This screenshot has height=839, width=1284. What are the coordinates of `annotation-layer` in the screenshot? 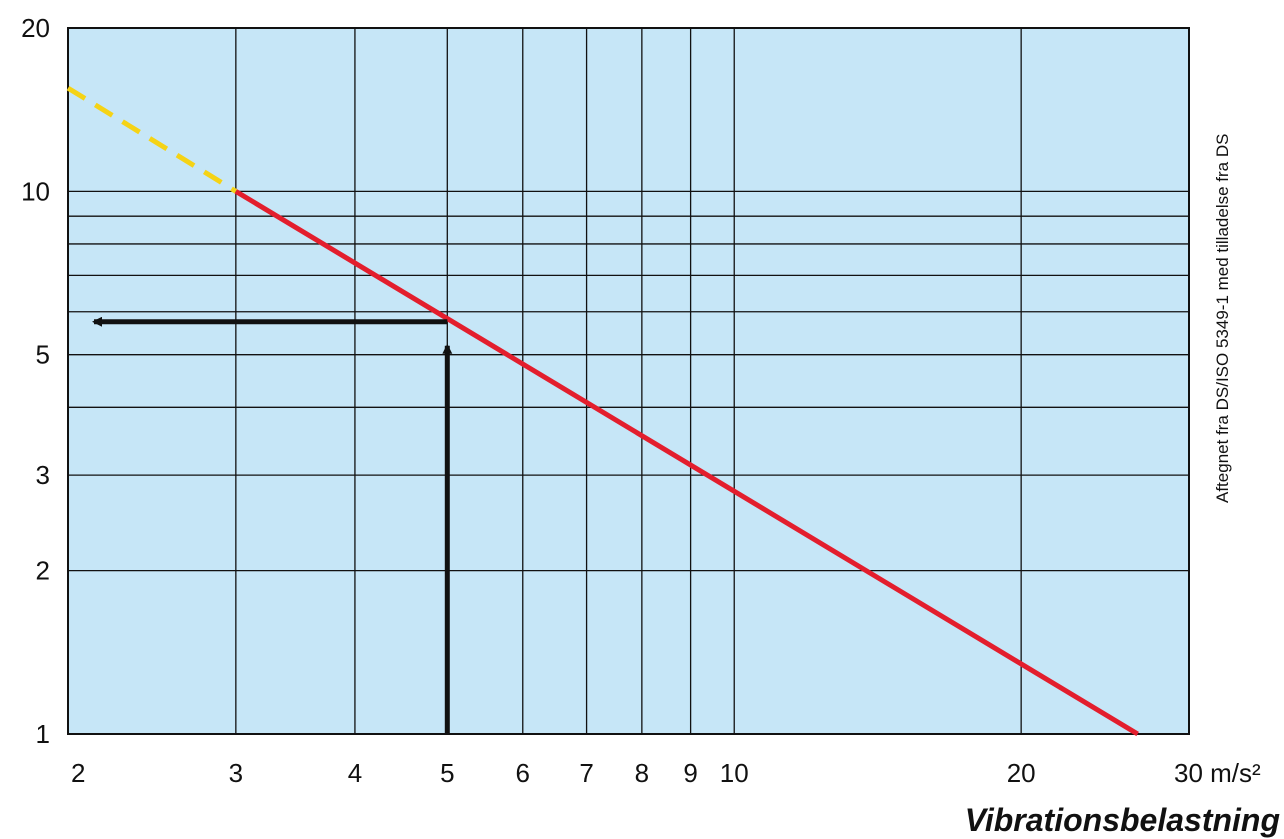 It's located at (272, 525).